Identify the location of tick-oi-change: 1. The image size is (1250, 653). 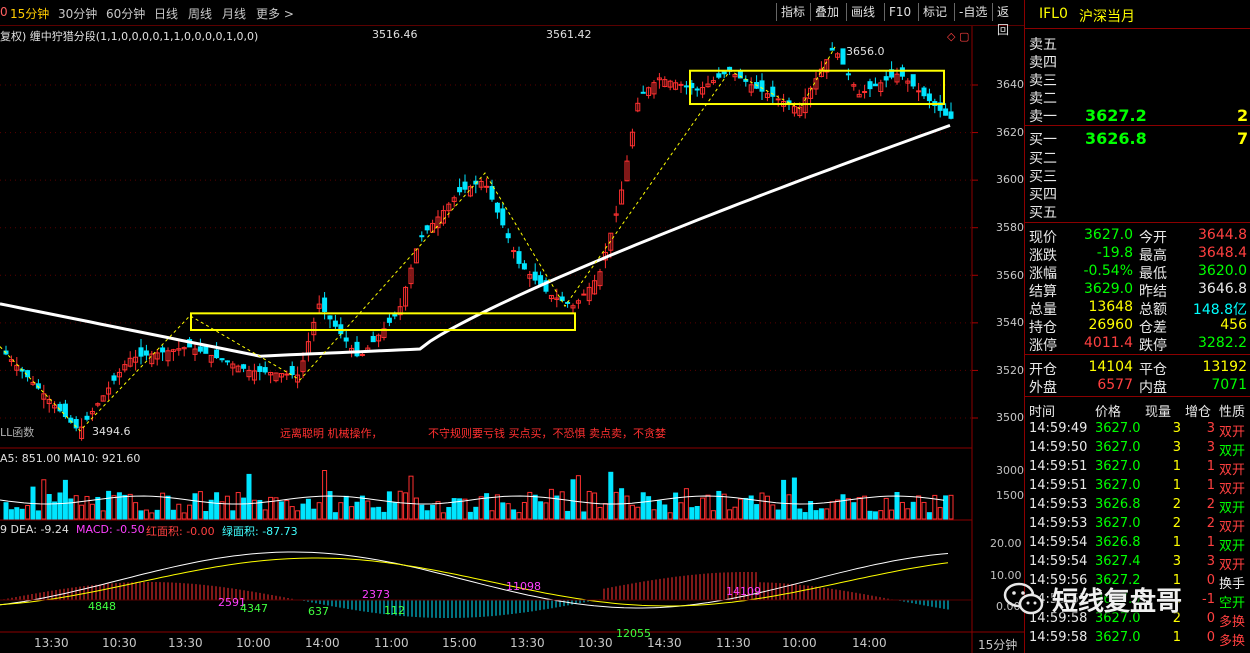
(1210, 485).